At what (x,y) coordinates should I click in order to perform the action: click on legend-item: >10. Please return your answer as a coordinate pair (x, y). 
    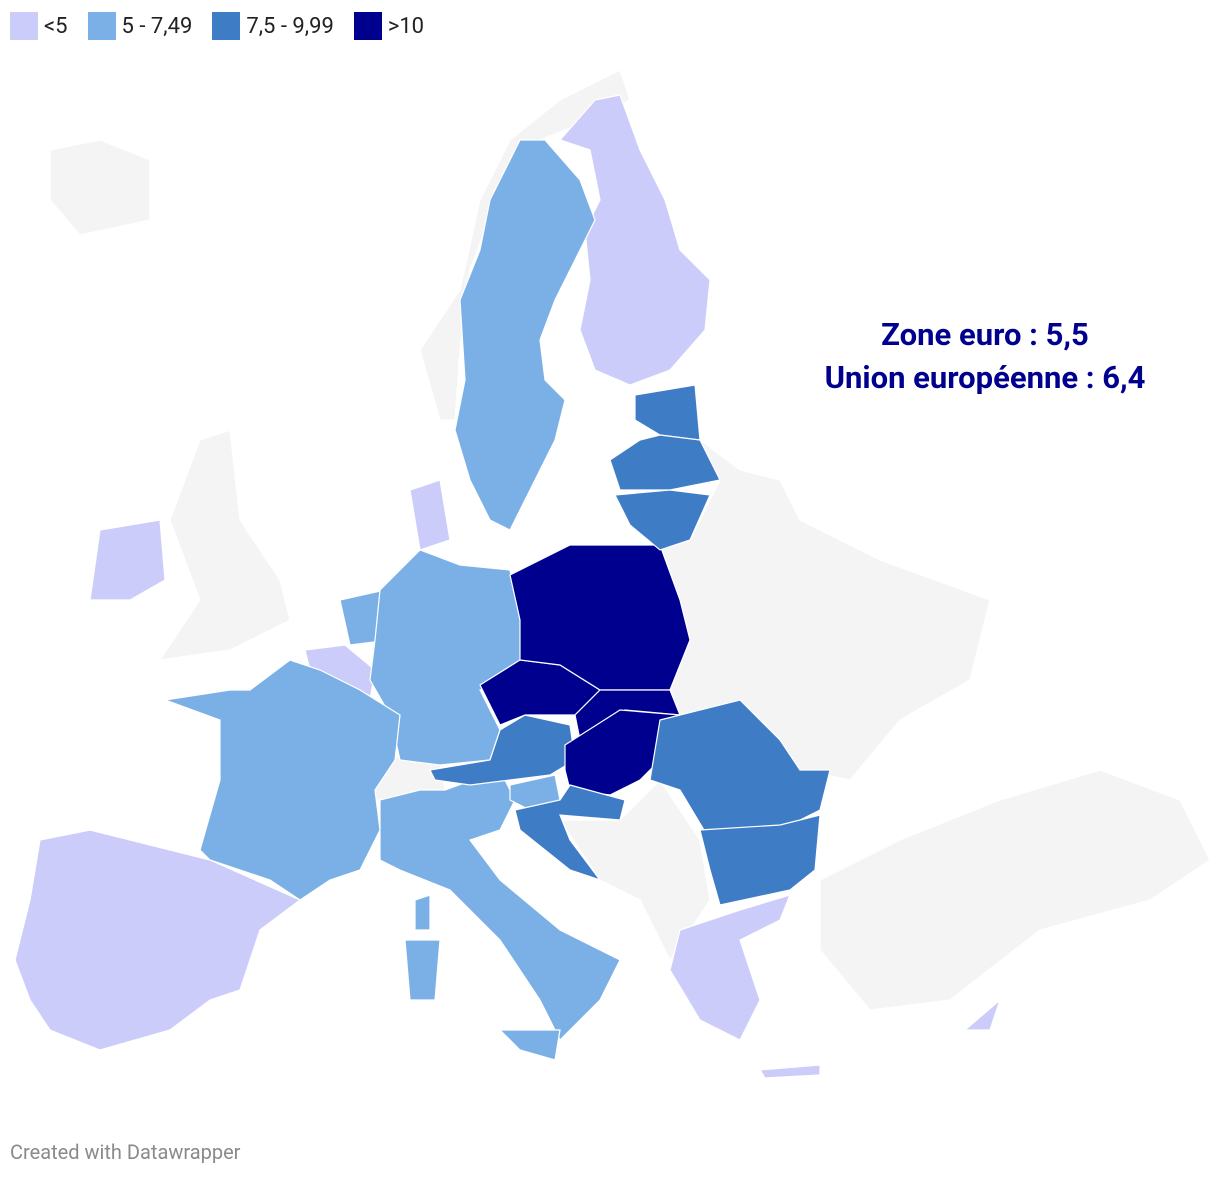
    Looking at the image, I should click on (389, 26).